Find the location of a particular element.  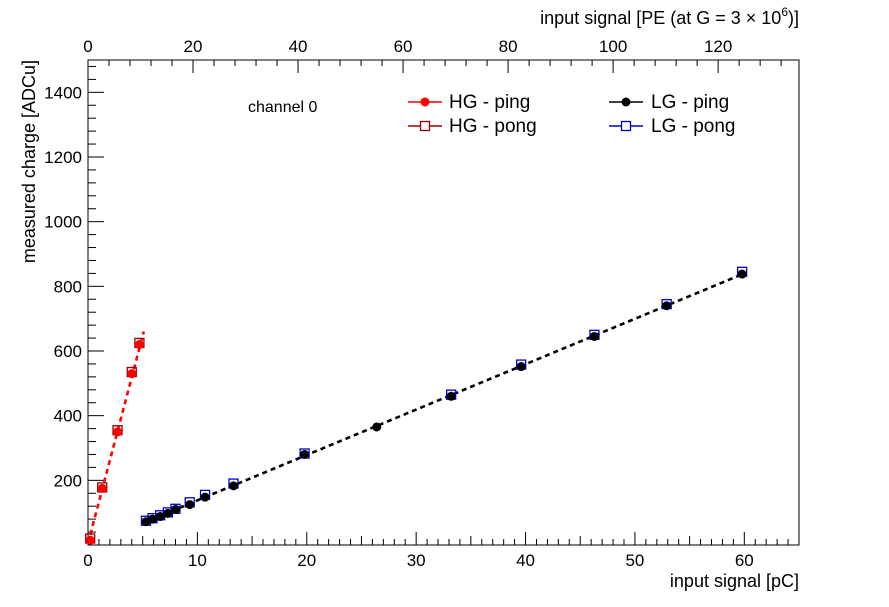

y-tick-label: 200 is located at coordinates (68, 480).